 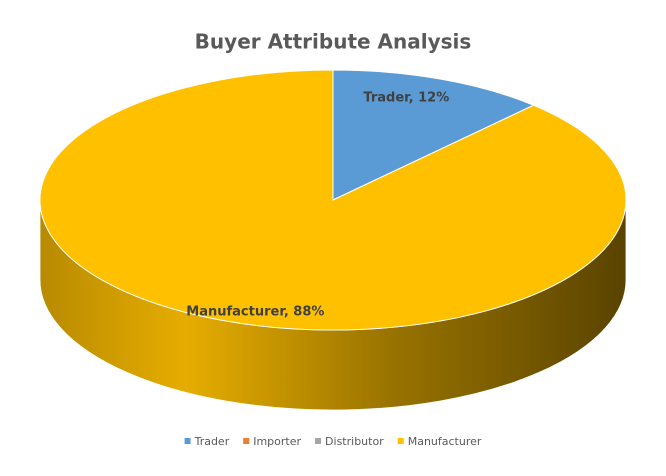 I want to click on data-label: Trader, 12%, so click(x=406, y=97).